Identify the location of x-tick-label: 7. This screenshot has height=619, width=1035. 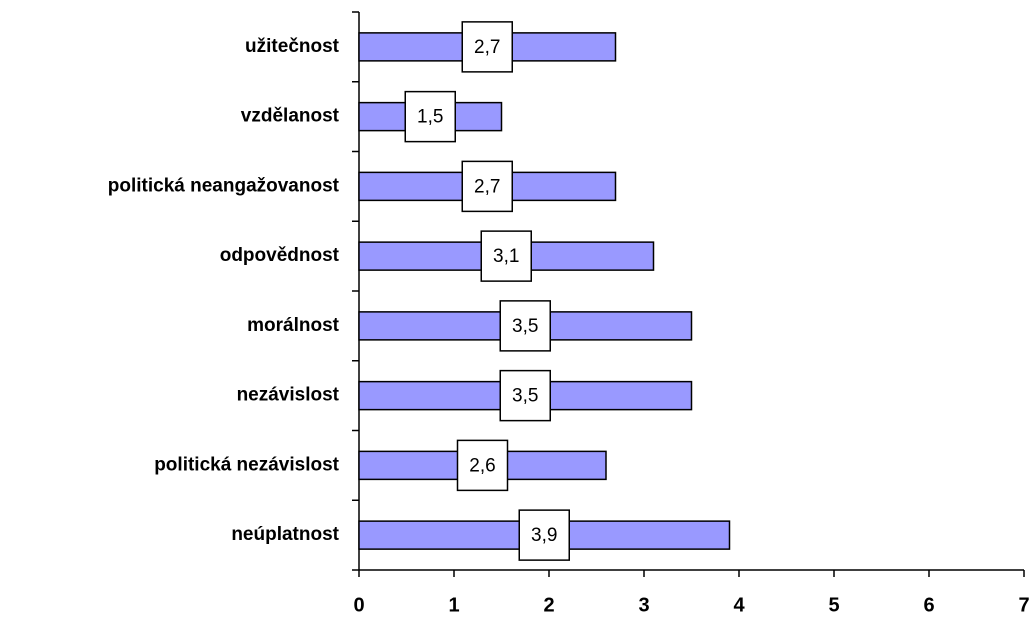
(1023, 605).